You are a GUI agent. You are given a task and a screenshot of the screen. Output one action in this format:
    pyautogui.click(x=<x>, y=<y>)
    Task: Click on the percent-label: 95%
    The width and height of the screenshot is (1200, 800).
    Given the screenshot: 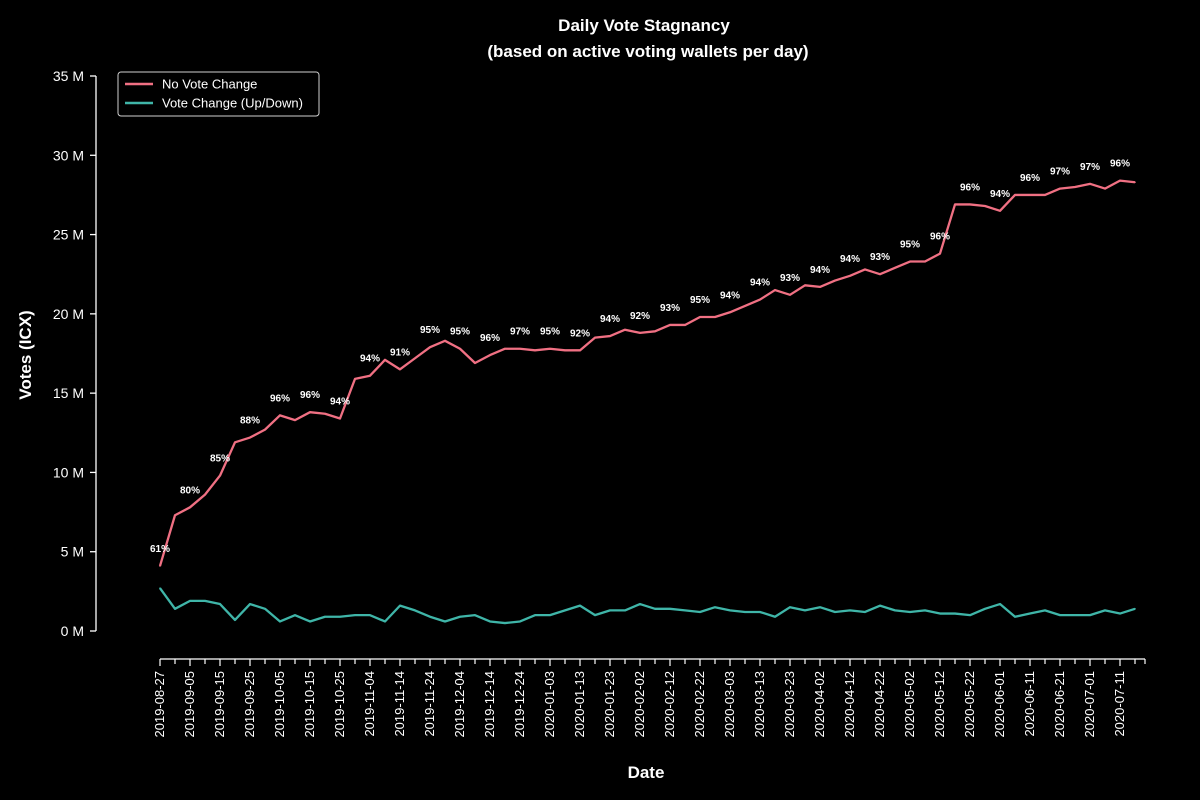 What is the action you would take?
    pyautogui.click(x=700, y=300)
    